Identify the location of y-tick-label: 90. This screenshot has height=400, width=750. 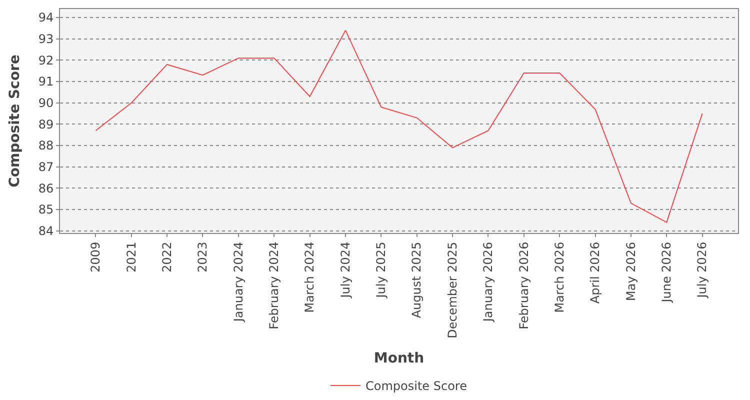
(46, 103).